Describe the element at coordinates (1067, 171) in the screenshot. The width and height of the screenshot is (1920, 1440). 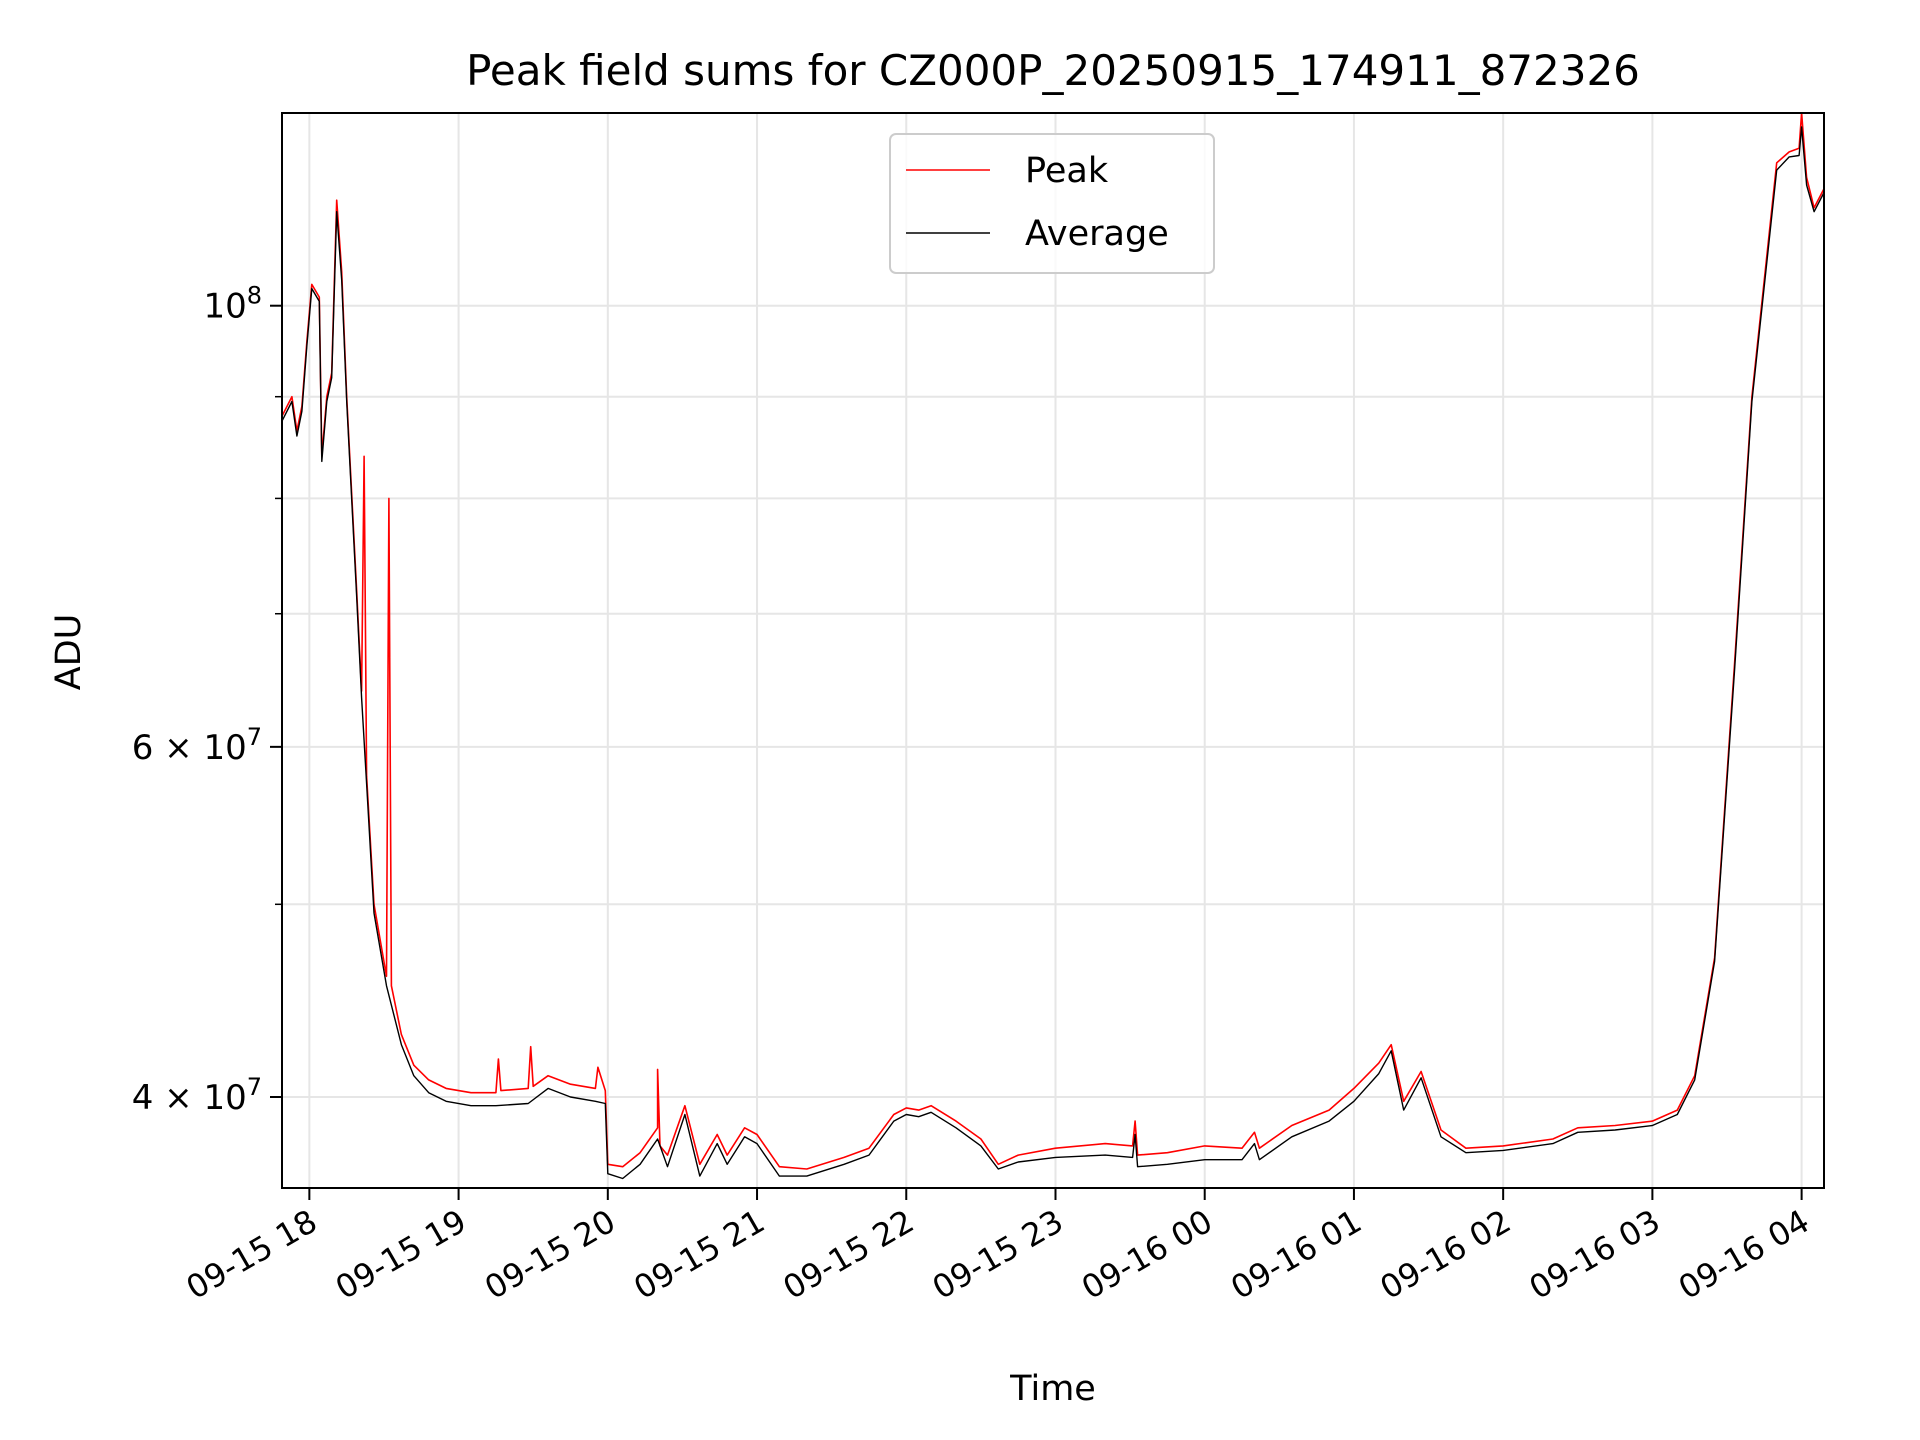
I see `legend-label-peak: Peak` at that location.